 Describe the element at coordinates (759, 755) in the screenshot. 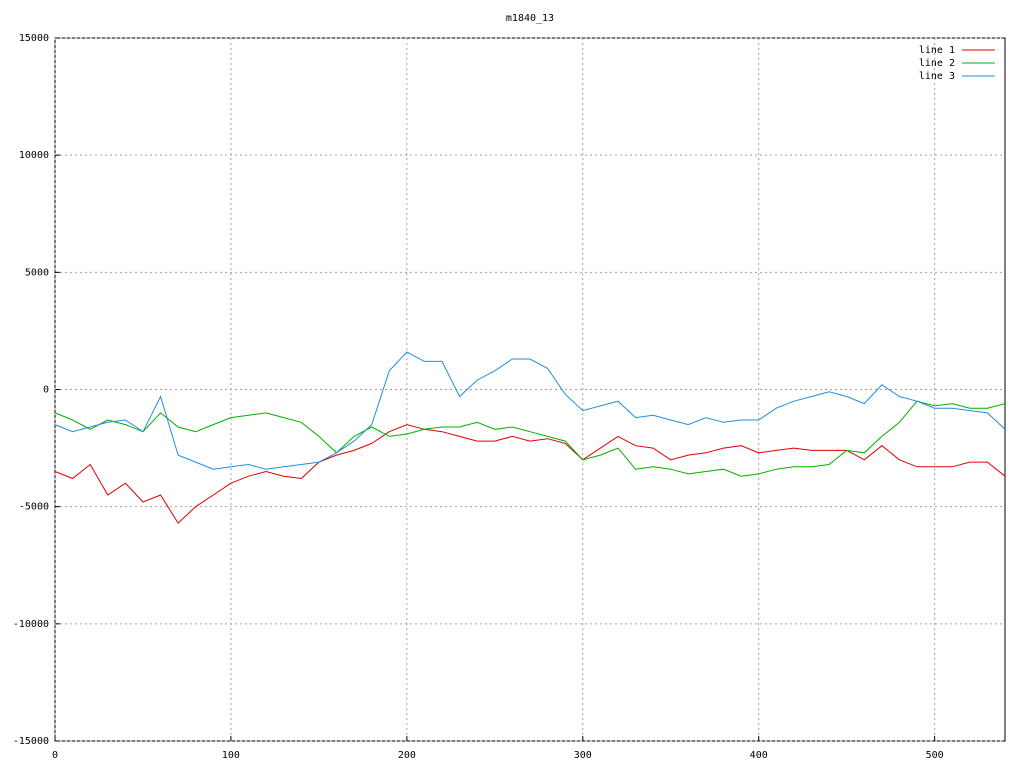

I see `x-tick-label: 400` at that location.